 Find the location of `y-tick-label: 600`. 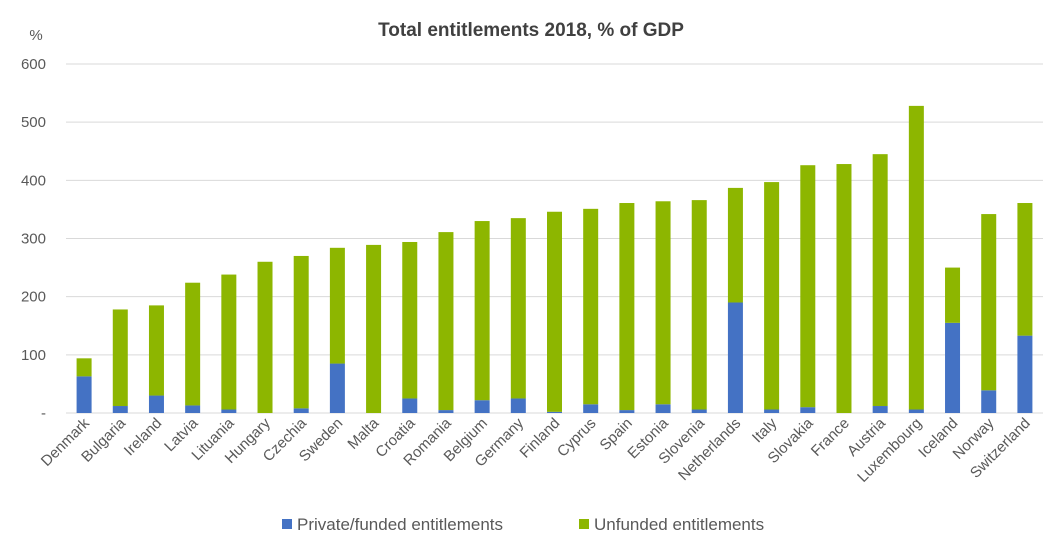

y-tick-label: 600 is located at coordinates (33, 64).